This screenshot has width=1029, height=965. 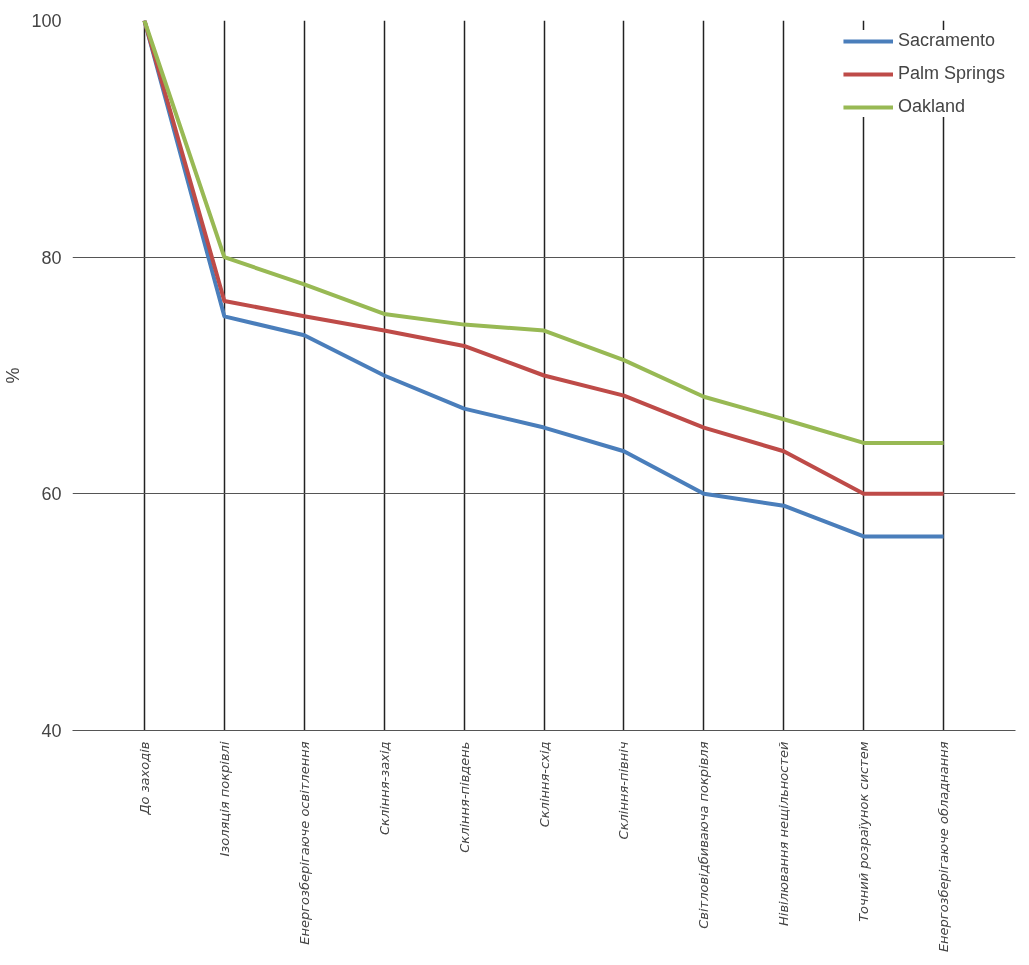 What do you see at coordinates (51, 731) in the screenshot?
I see `y-tick-label: 40` at bounding box center [51, 731].